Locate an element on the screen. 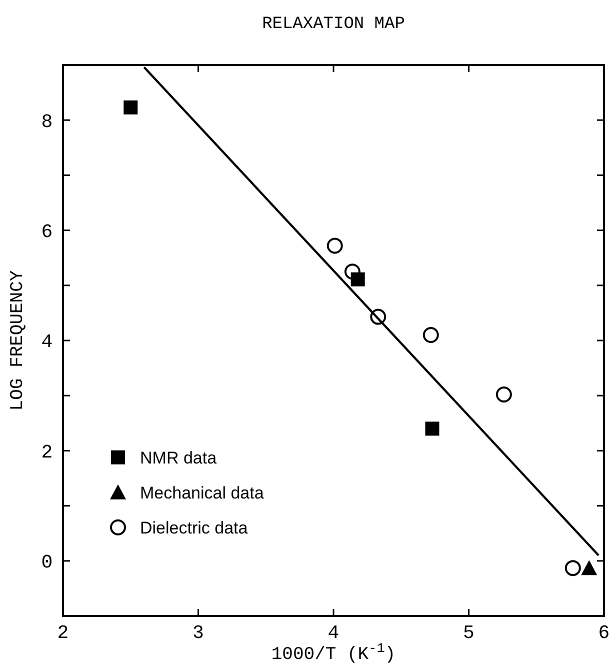 Image resolution: width=616 pixels, height=665 pixels. y-tick-label: 4 is located at coordinates (47, 342).